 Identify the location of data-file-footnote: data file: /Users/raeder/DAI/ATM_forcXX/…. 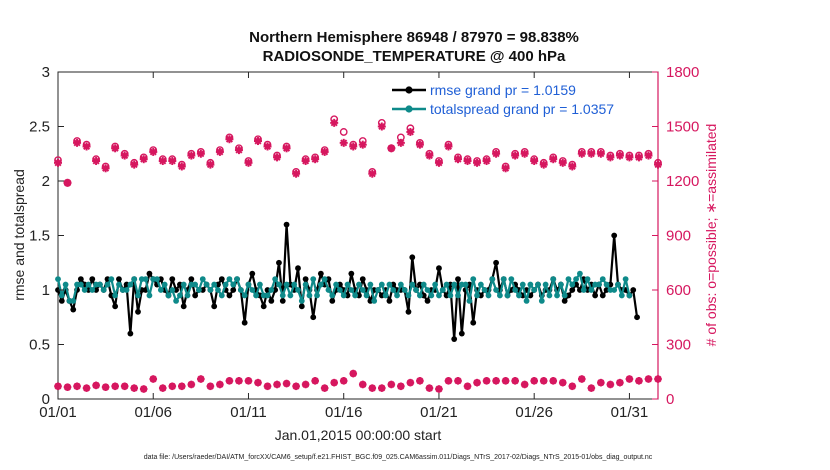
(398, 457).